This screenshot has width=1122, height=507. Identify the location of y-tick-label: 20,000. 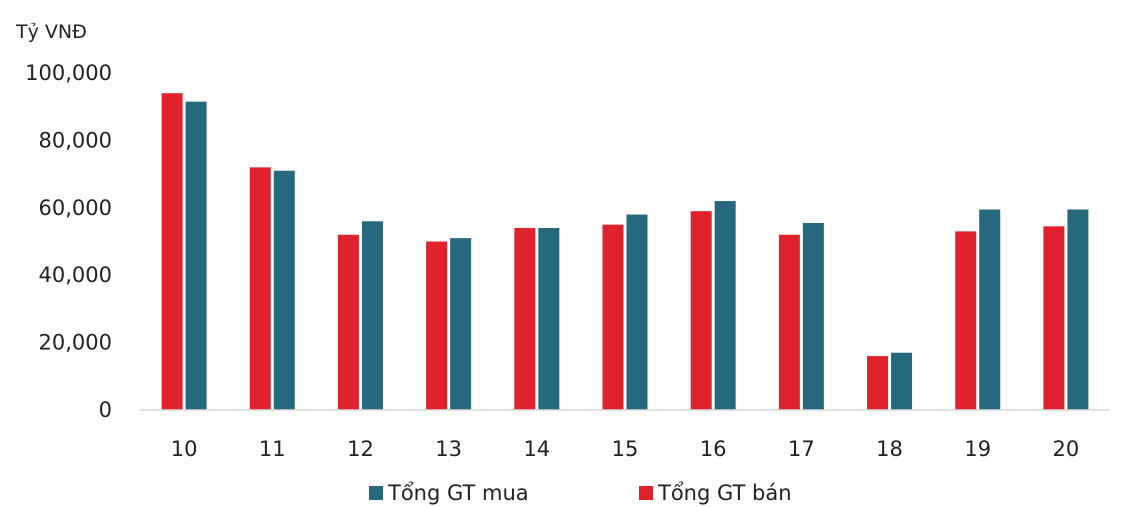
(75, 343).